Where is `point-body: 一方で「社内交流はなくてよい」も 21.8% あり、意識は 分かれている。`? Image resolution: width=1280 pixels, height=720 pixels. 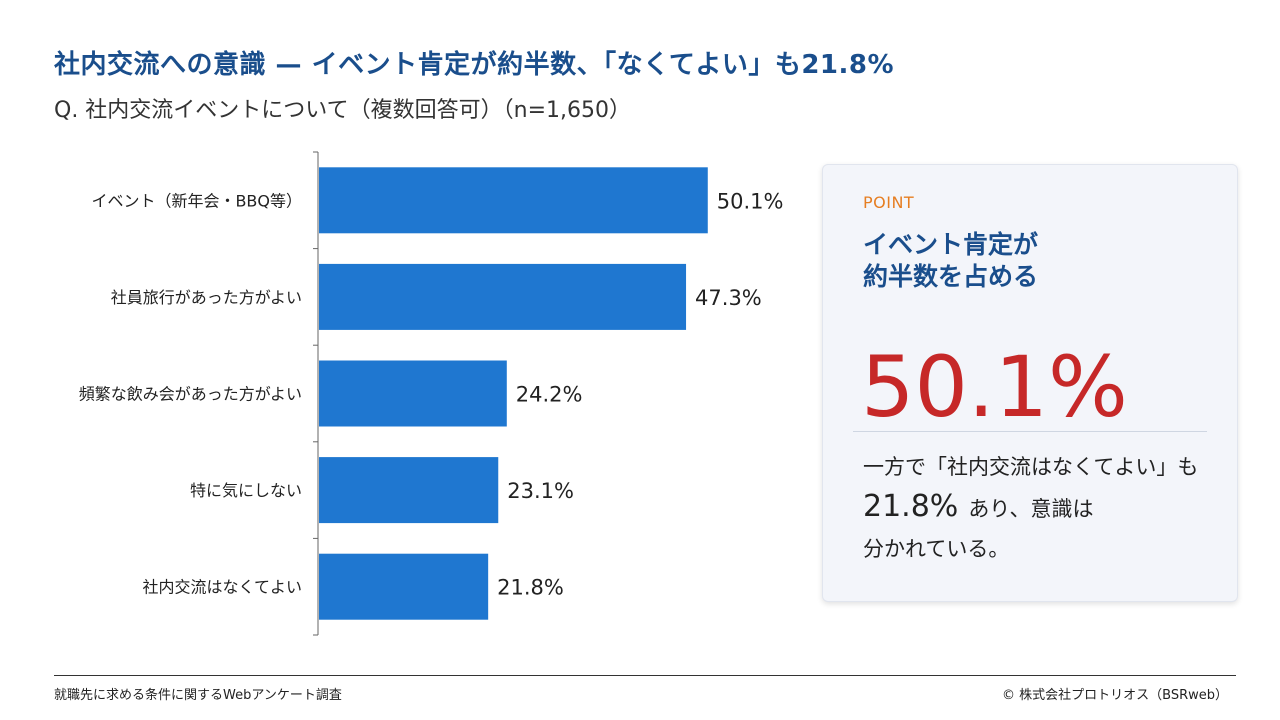 point-body: 一方で「社内交流はなくてよい」も 21.8% あり、意識は 分かれている。 is located at coordinates (1043, 508).